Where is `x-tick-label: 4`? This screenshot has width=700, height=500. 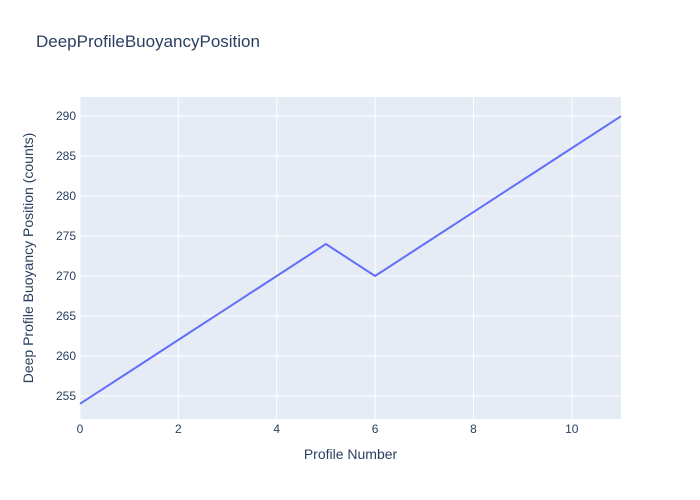 x-tick-label: 4 is located at coordinates (276, 429).